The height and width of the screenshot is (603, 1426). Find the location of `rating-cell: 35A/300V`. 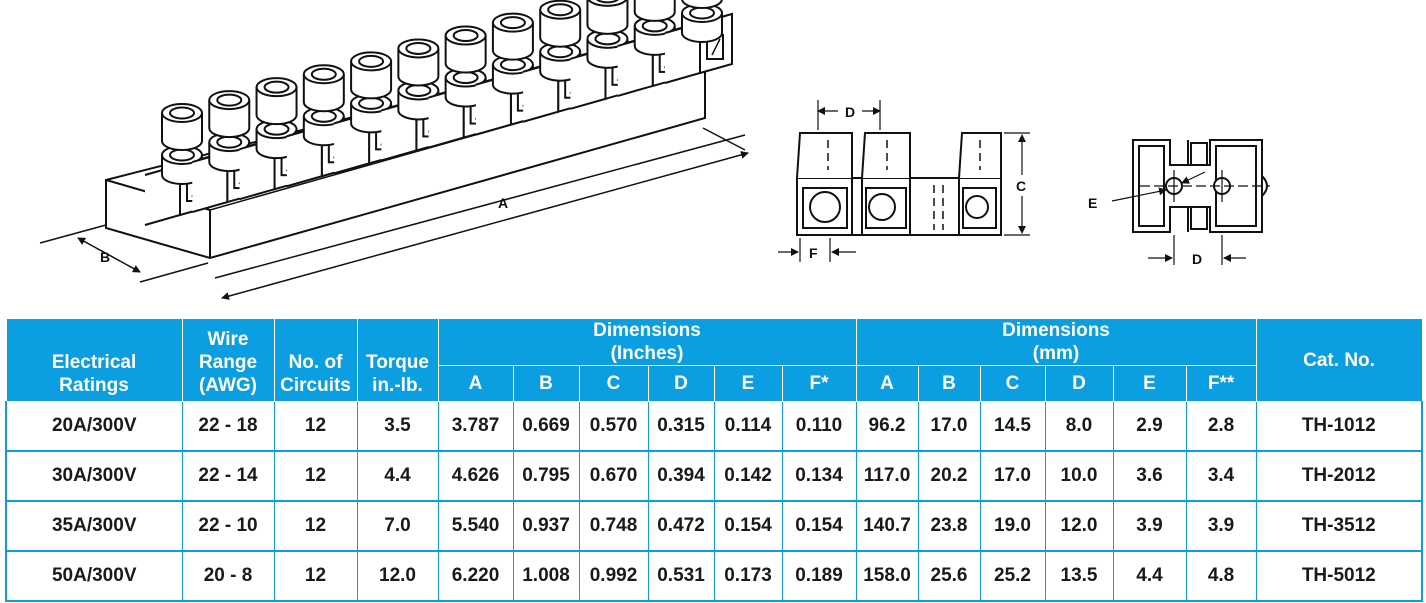

rating-cell: 35A/300V is located at coordinates (93, 526).